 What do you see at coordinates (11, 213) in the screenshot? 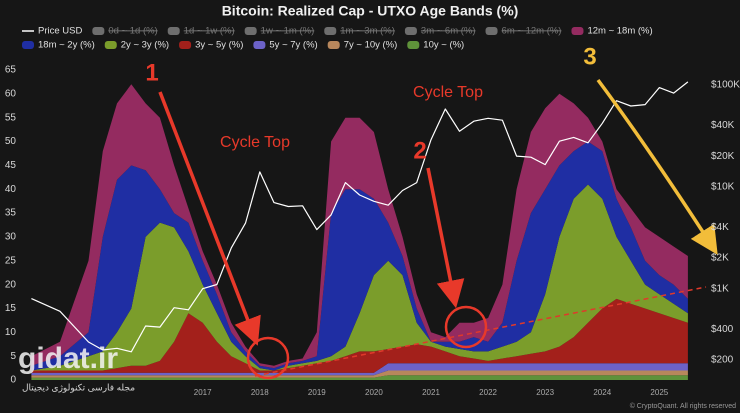
I see `y-tick-label: 35` at bounding box center [11, 213].